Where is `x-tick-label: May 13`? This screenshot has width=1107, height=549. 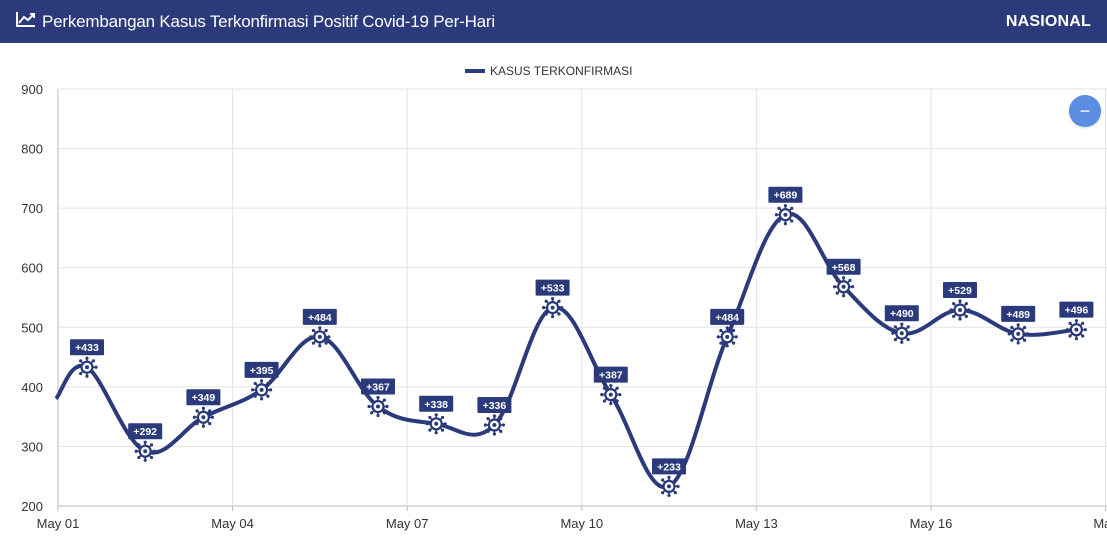
x-tick-label: May 13 is located at coordinates (756, 523).